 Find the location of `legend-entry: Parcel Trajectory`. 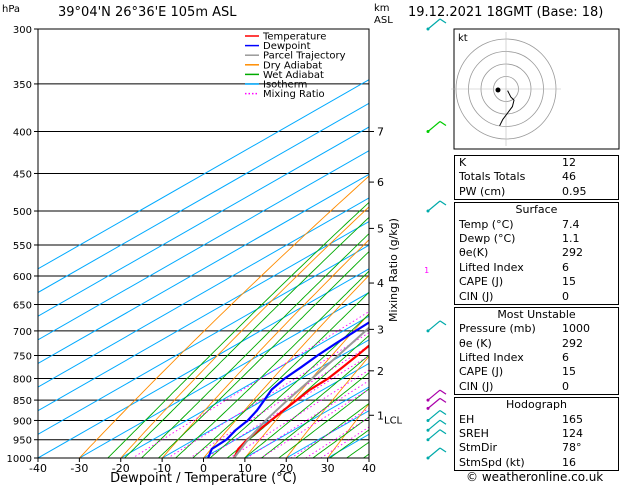

legend-entry: Parcel Trajectory is located at coordinates (304, 56).